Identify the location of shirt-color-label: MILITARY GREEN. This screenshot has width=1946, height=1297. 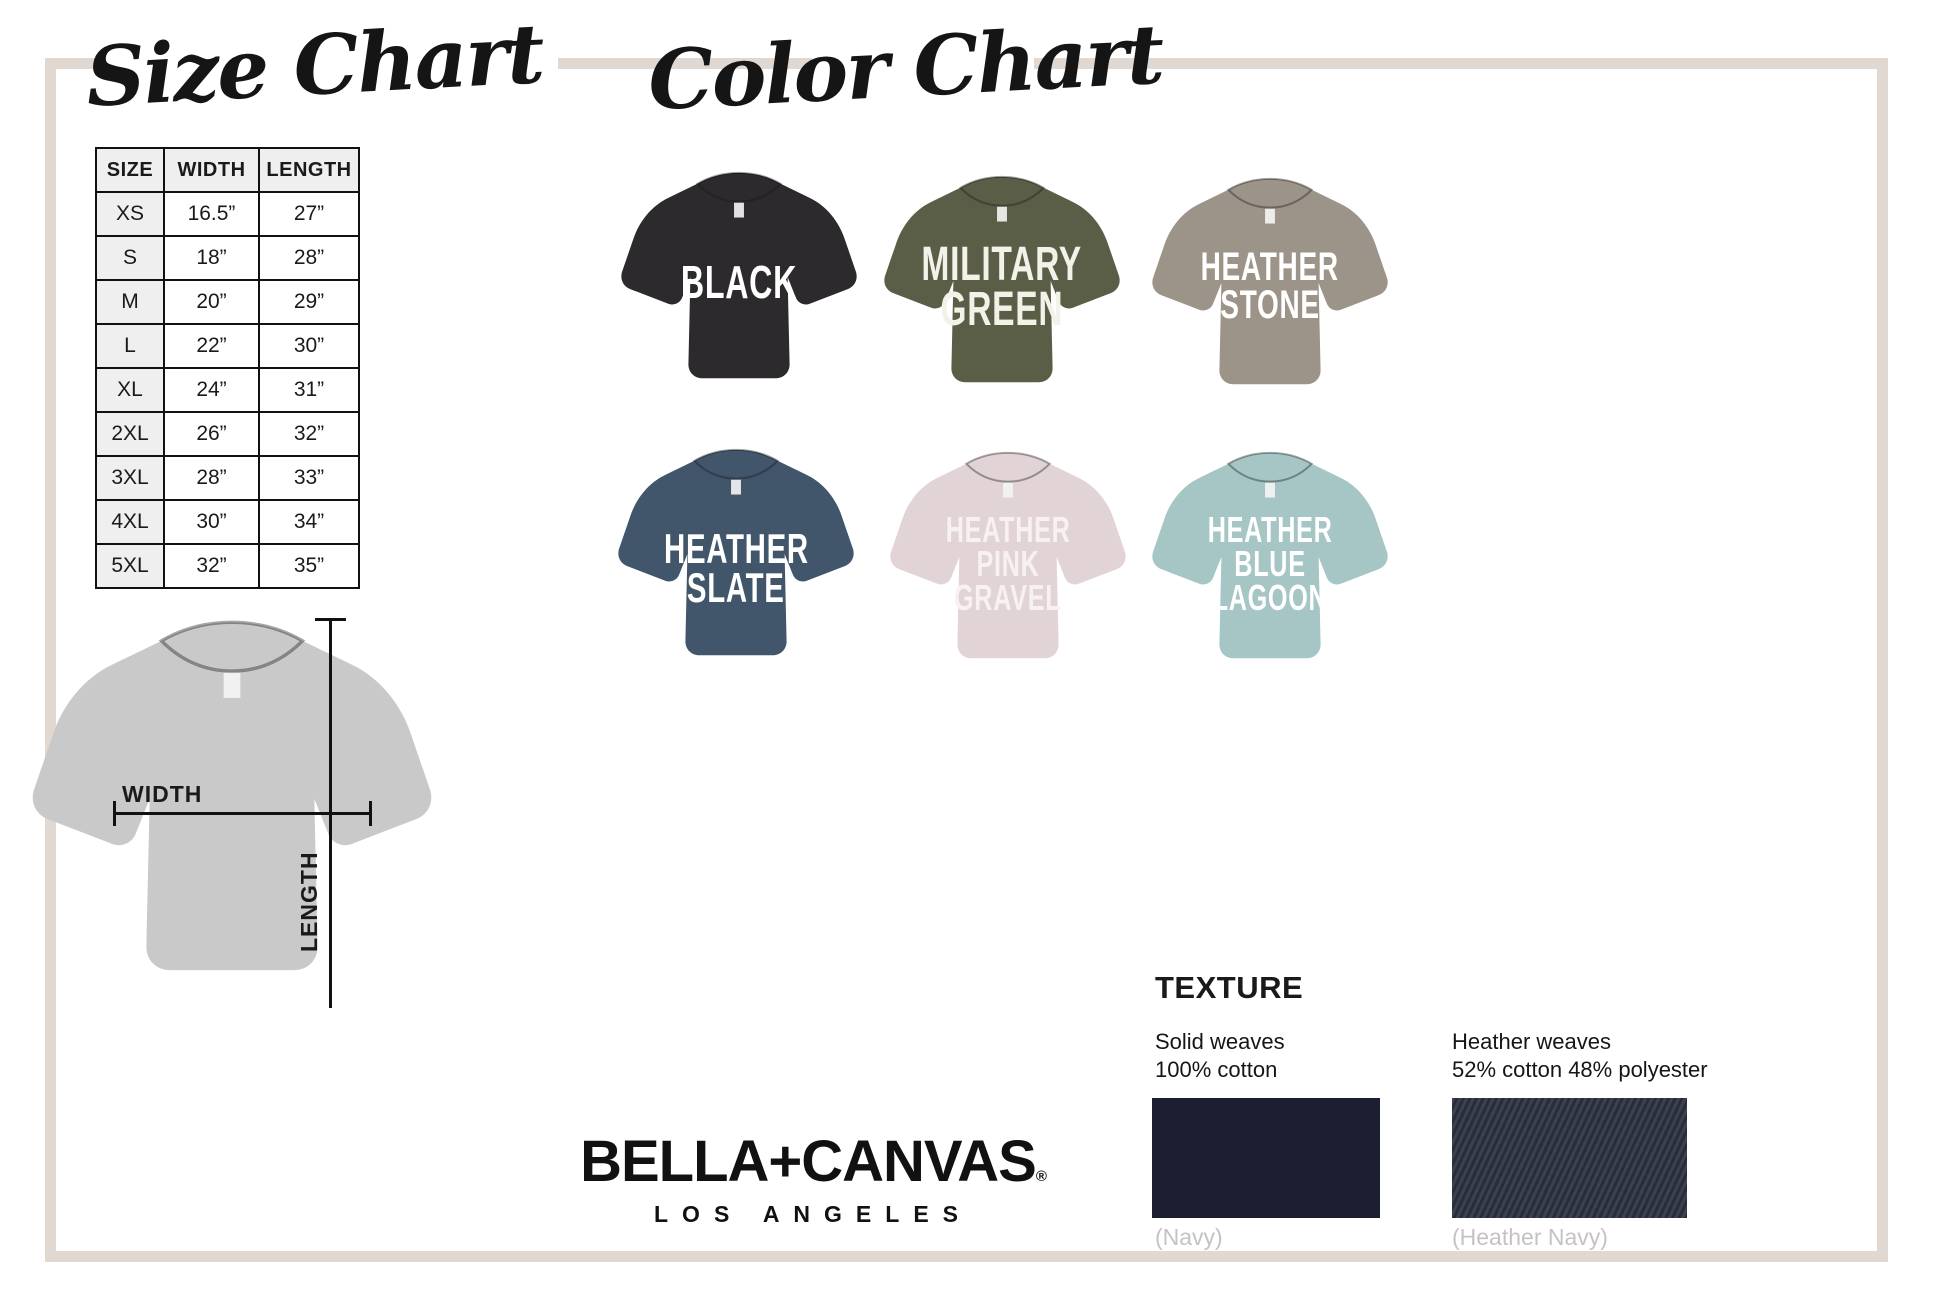
(1002, 287).